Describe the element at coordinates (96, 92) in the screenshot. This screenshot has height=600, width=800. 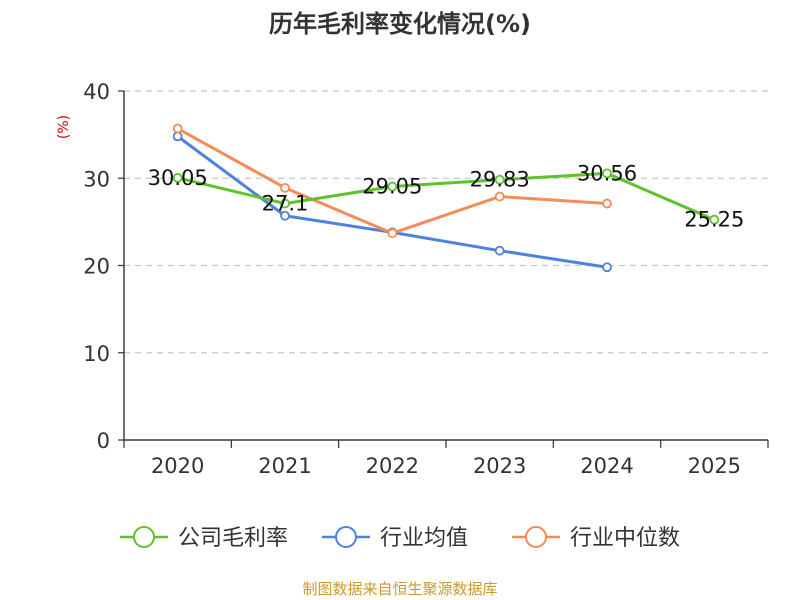
I see `y-tick-label: 40` at that location.